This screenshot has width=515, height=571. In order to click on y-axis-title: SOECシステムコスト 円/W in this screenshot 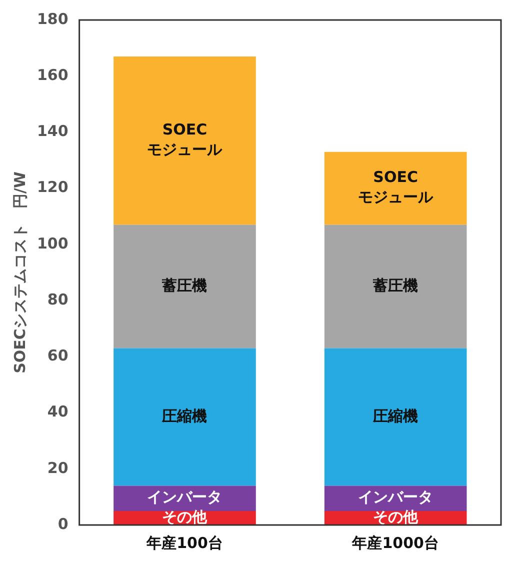, I will do `click(19, 272)`.